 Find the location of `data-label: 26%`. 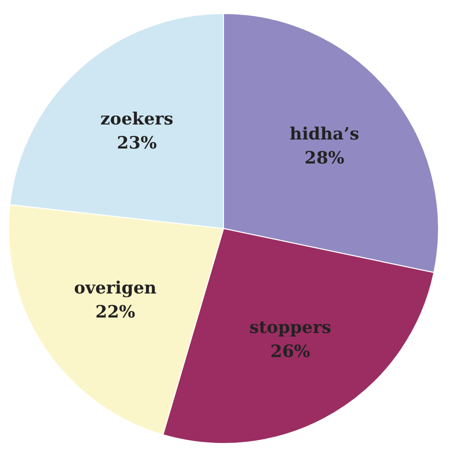

data-label: 26% is located at coordinates (290, 352).